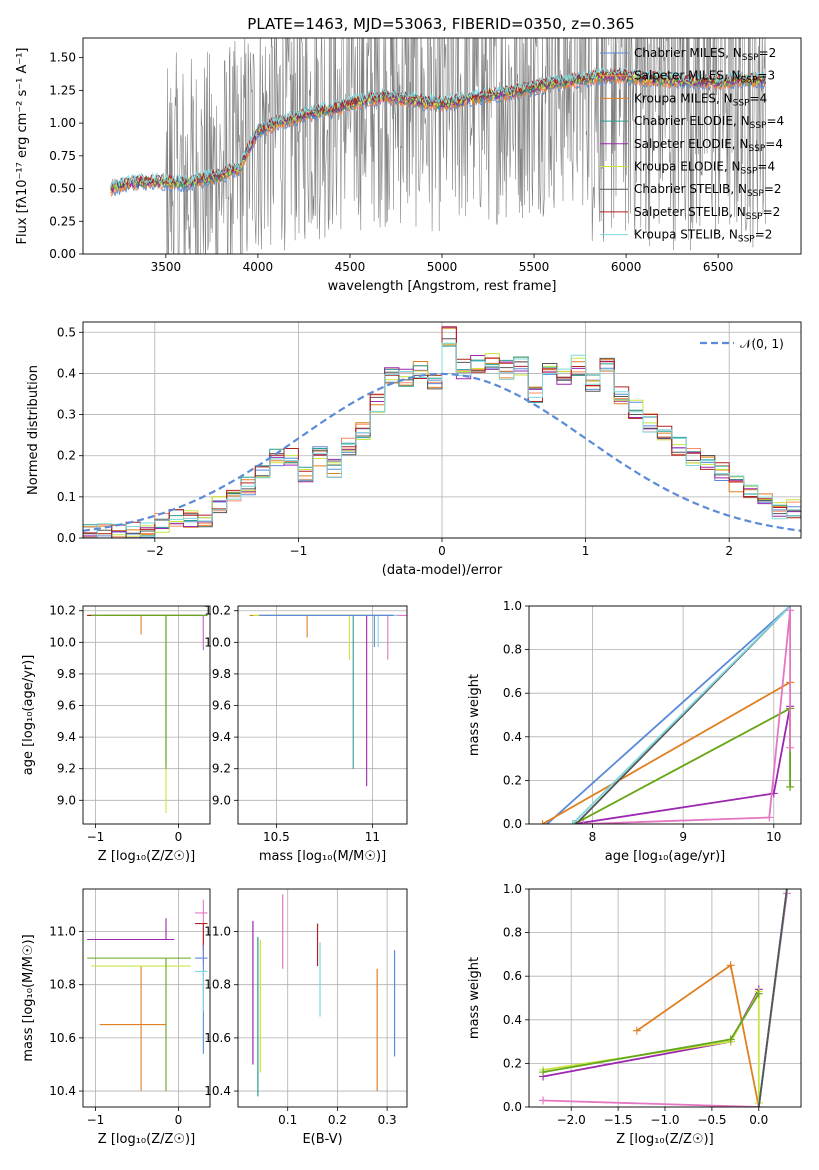  I want to click on y-tick-label: 0.25, so click(62, 221).